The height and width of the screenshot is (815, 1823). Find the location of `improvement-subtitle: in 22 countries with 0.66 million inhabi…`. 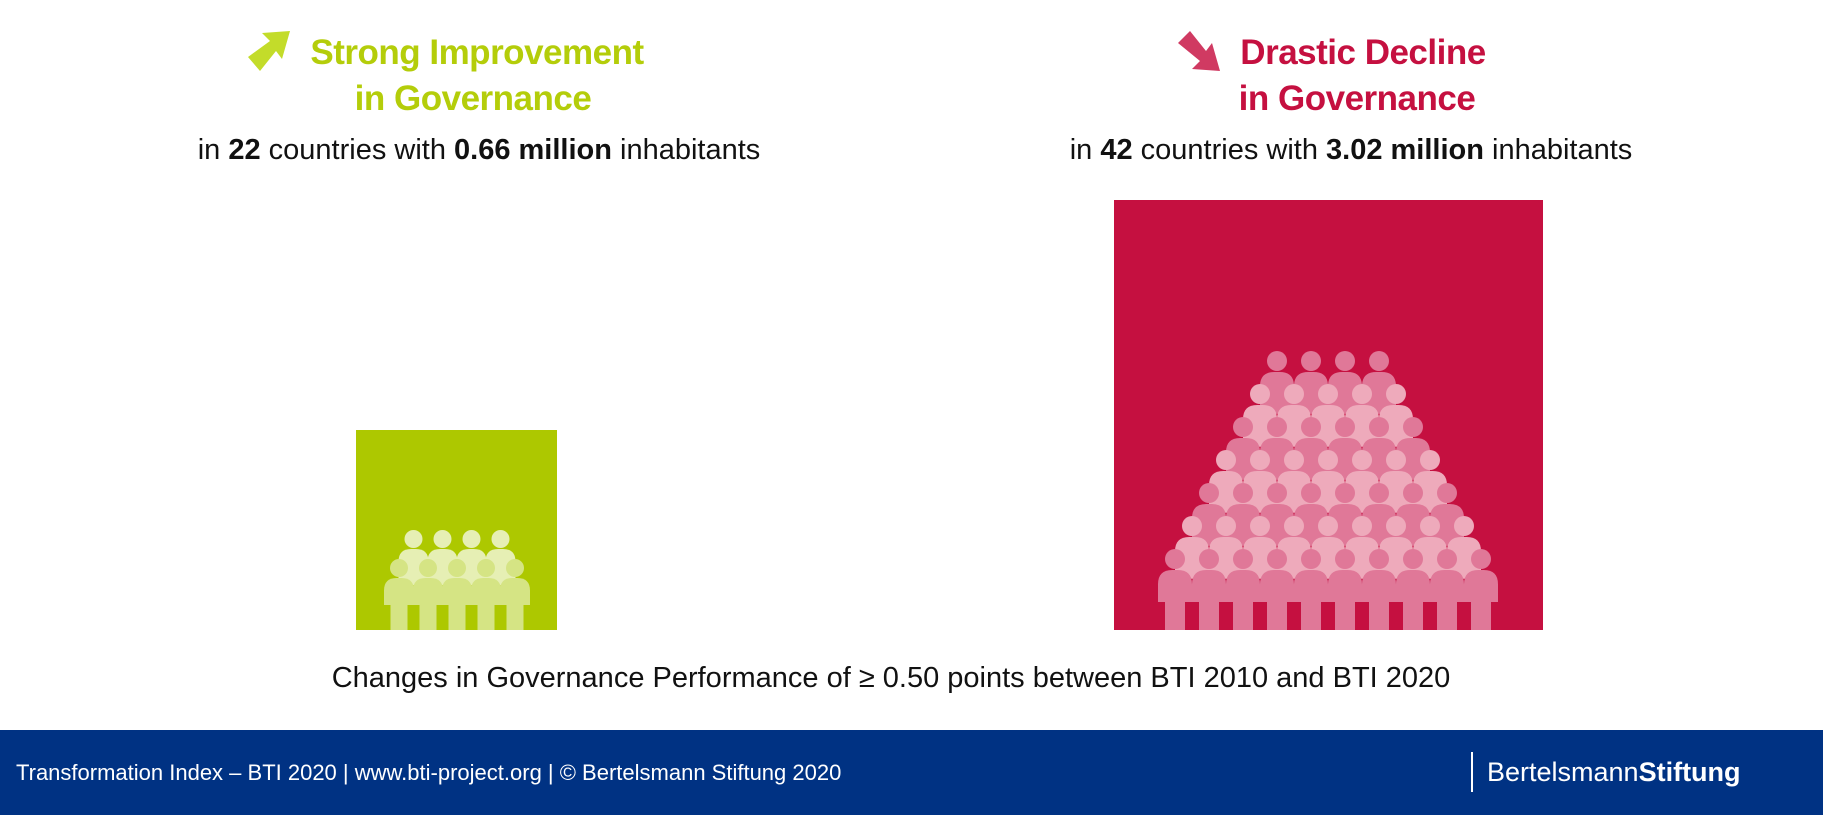

improvement-subtitle: in 22 countries with 0.66 million inhabi… is located at coordinates (479, 150).